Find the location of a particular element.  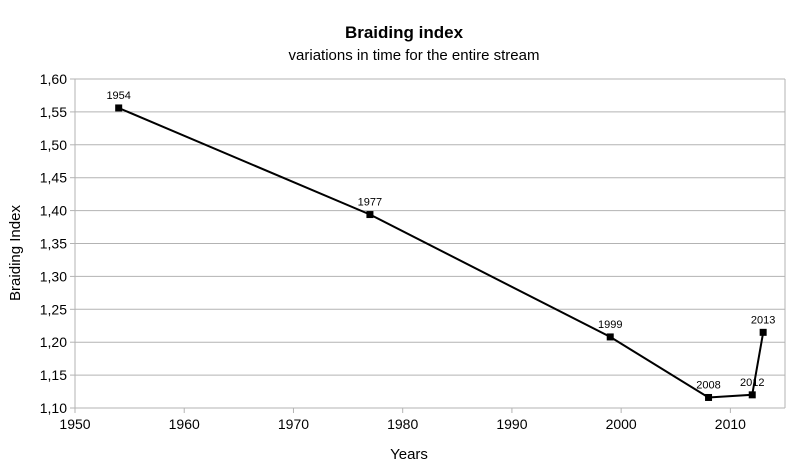

x-tick-label: 1970 is located at coordinates (293, 424).